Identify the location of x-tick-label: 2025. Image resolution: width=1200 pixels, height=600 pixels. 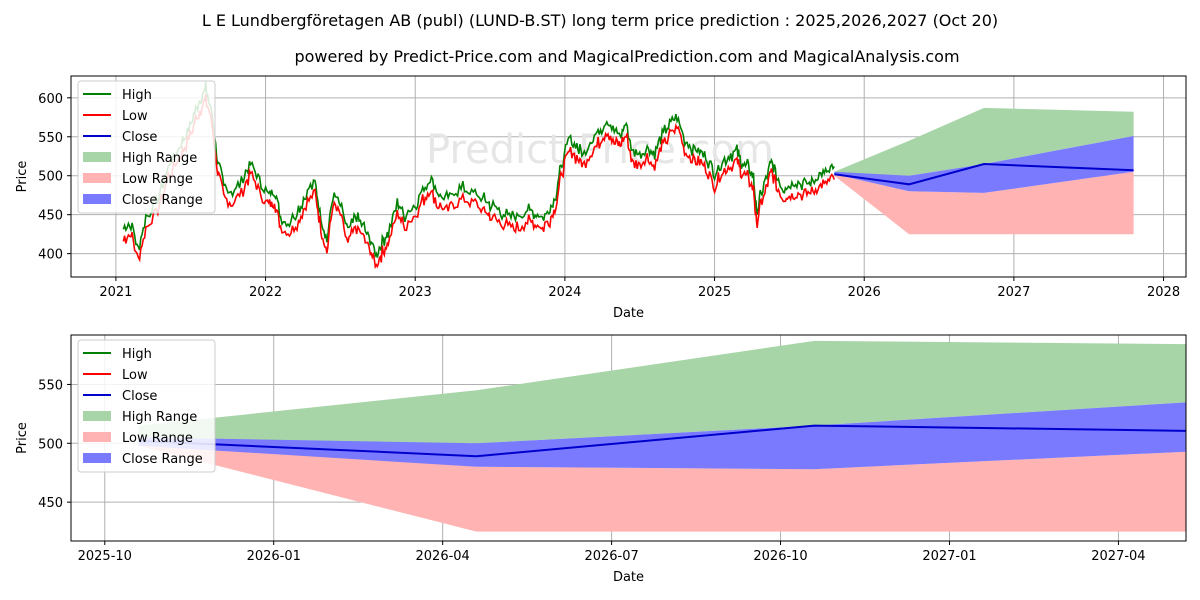
(714, 292).